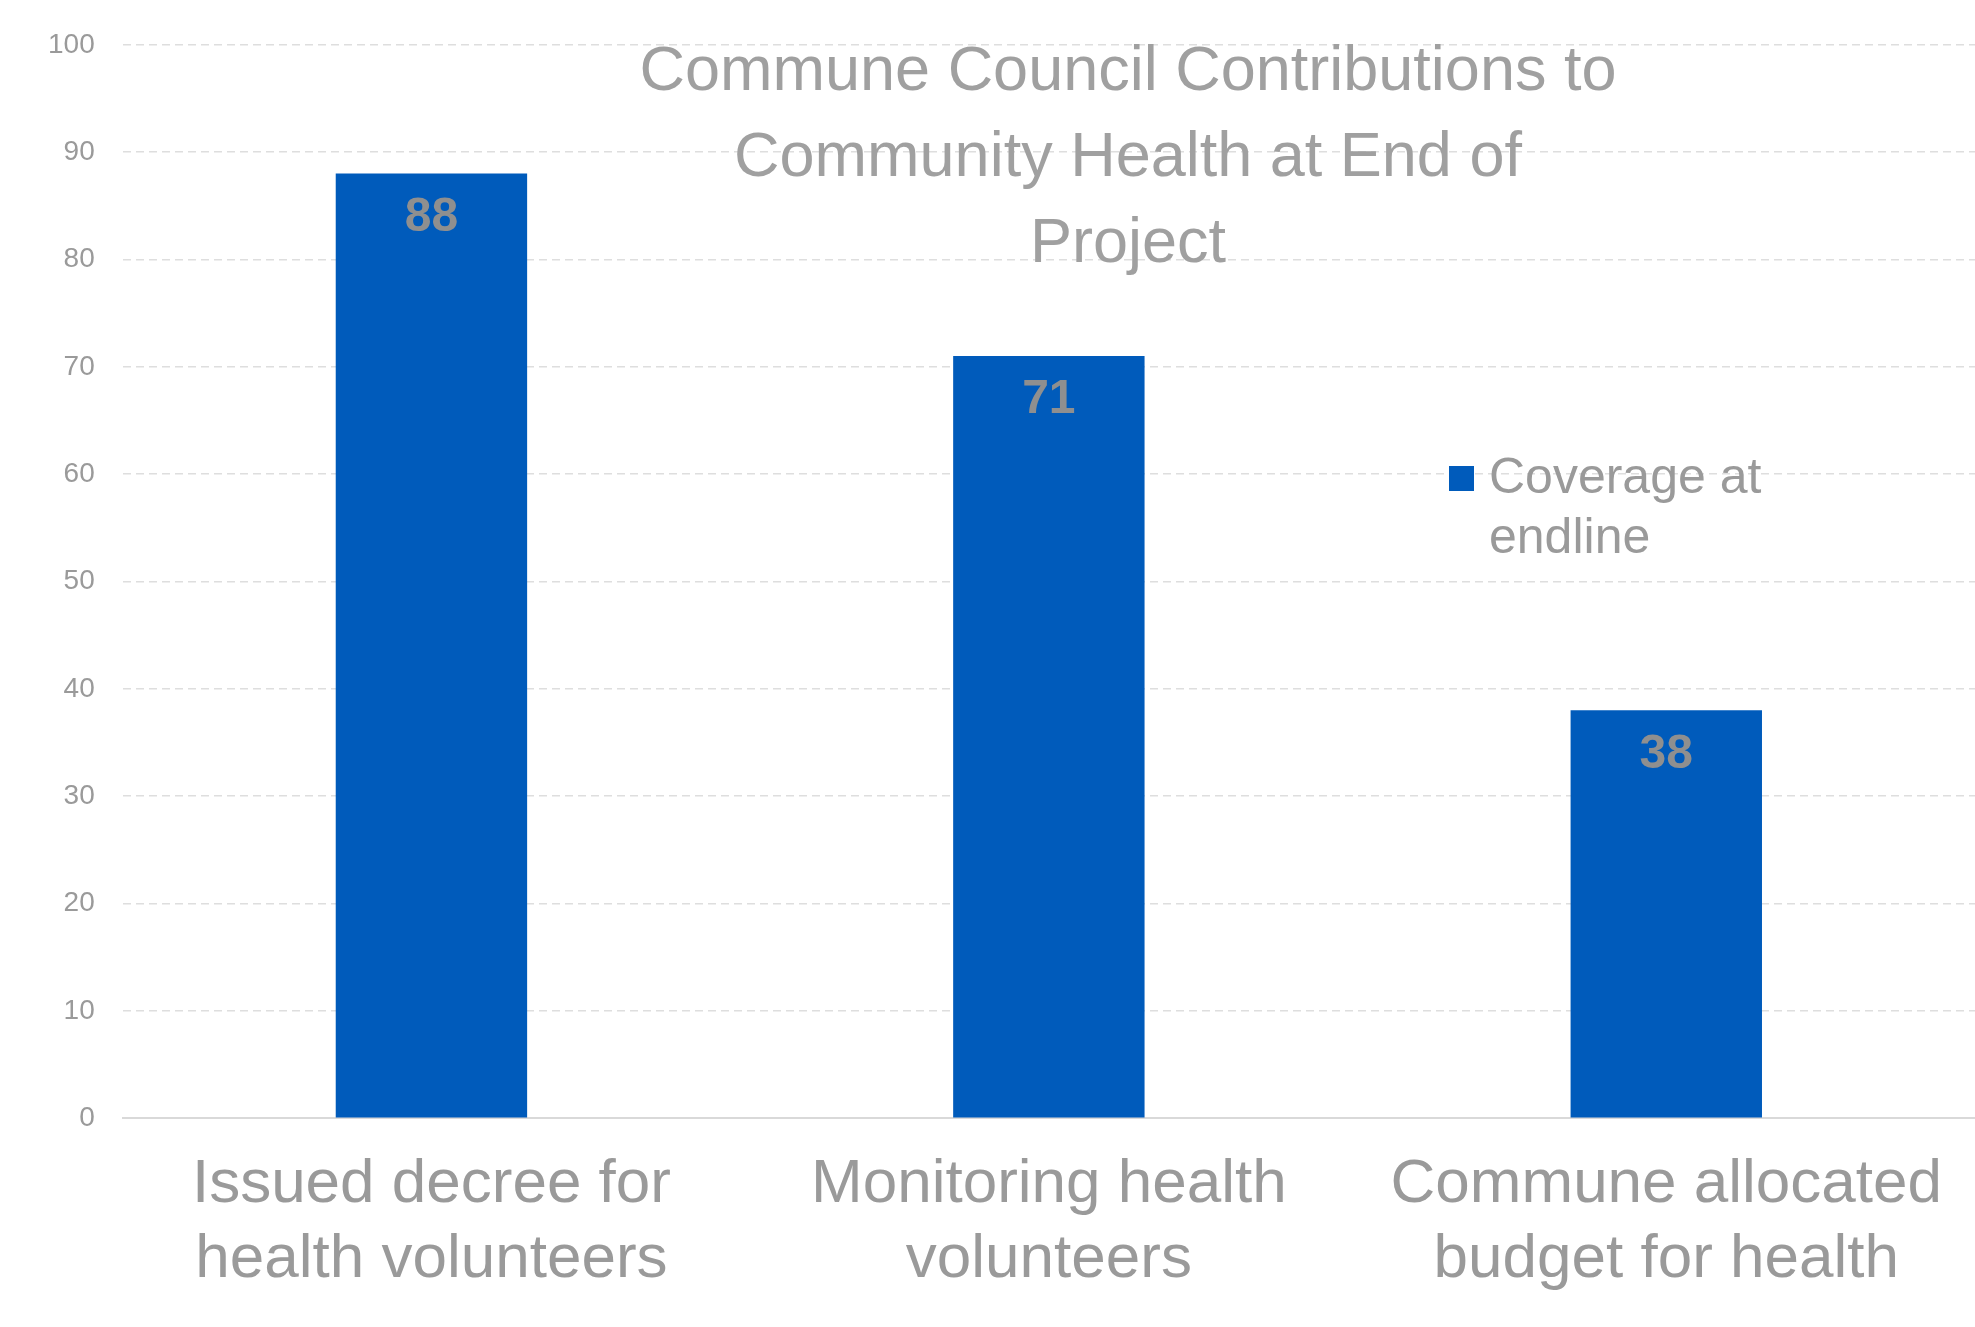 The height and width of the screenshot is (1327, 1975). I want to click on data-label: 38, so click(1666, 751).